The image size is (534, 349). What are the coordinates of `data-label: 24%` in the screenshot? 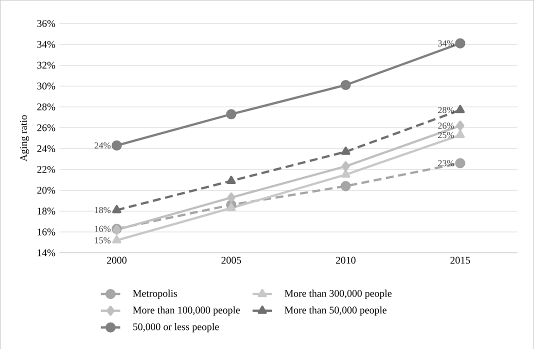 It's located at (102, 145).